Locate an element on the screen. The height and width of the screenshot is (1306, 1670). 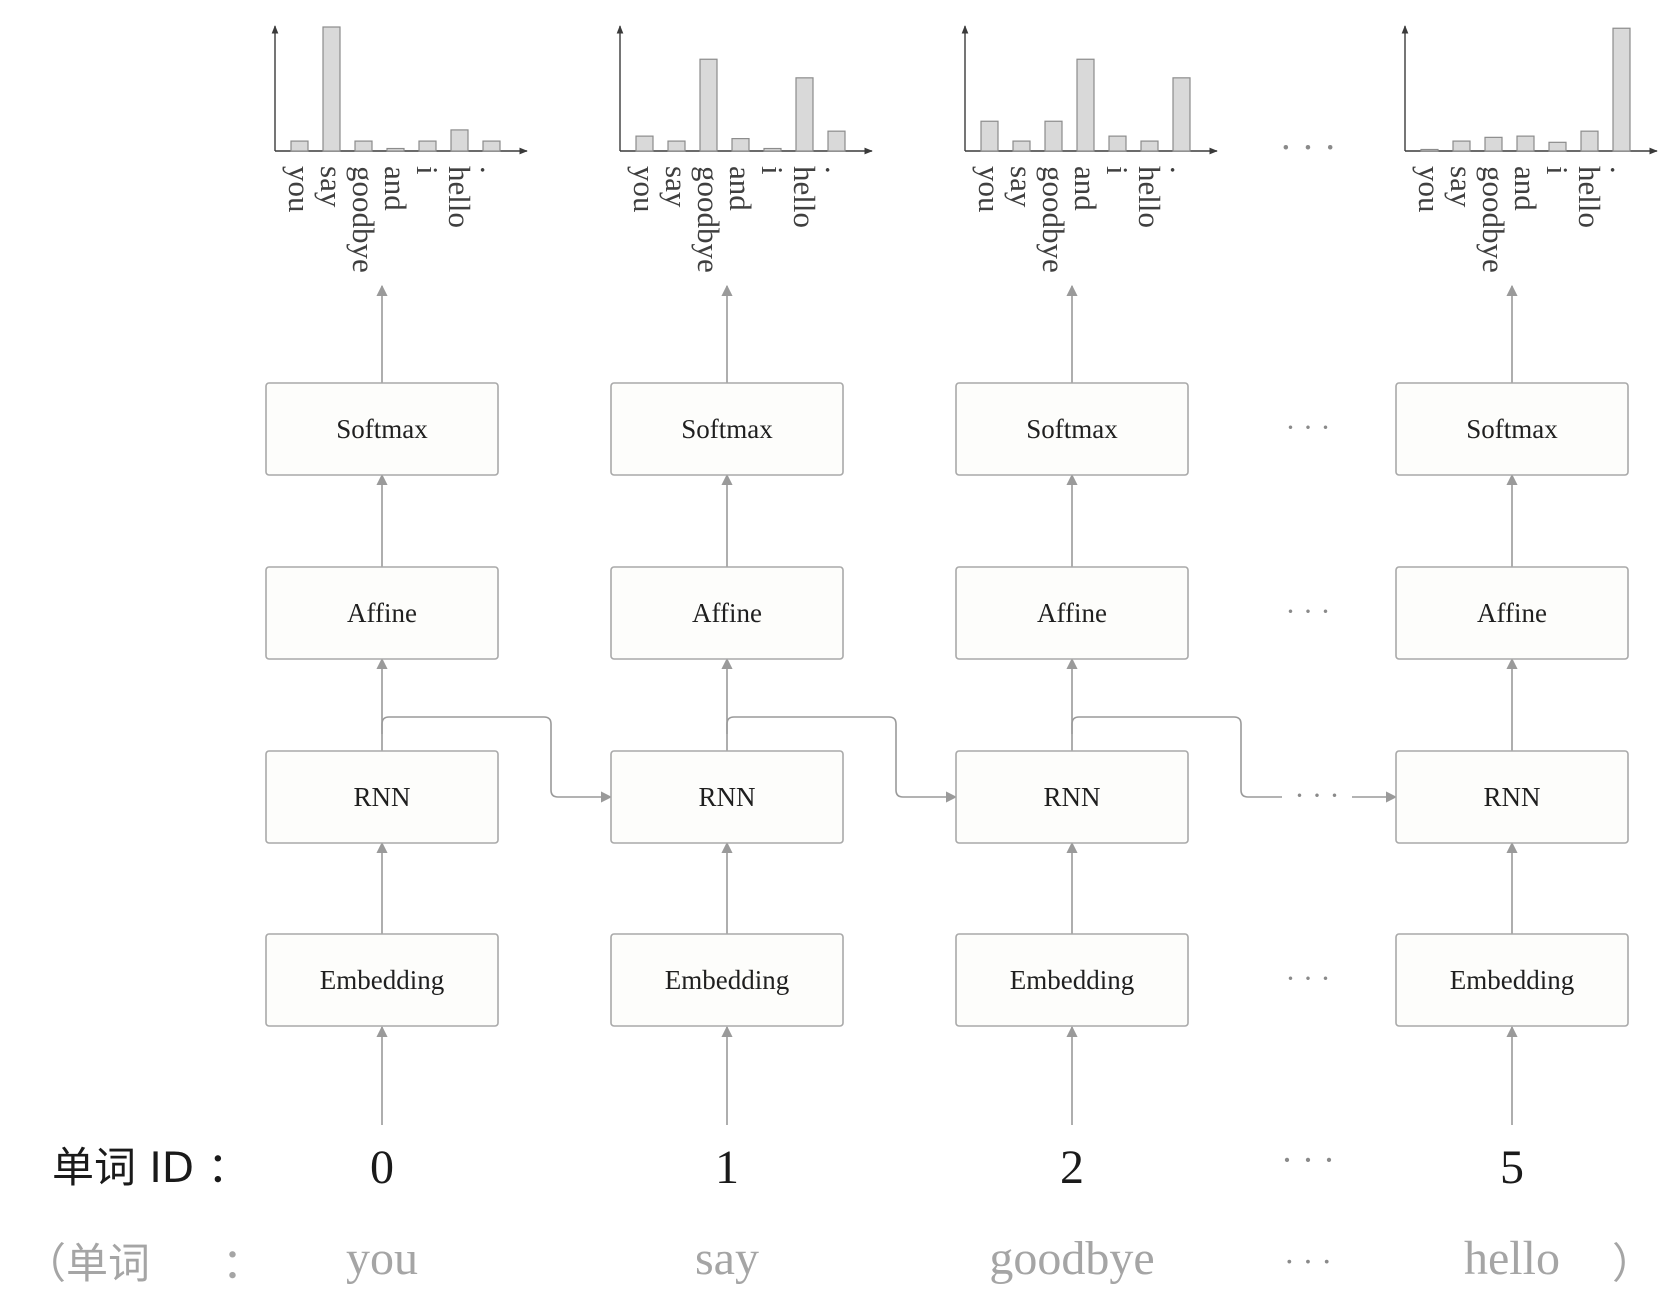
column-0: Softmax Affine RNN Embedding is located at coordinates (382, 704).